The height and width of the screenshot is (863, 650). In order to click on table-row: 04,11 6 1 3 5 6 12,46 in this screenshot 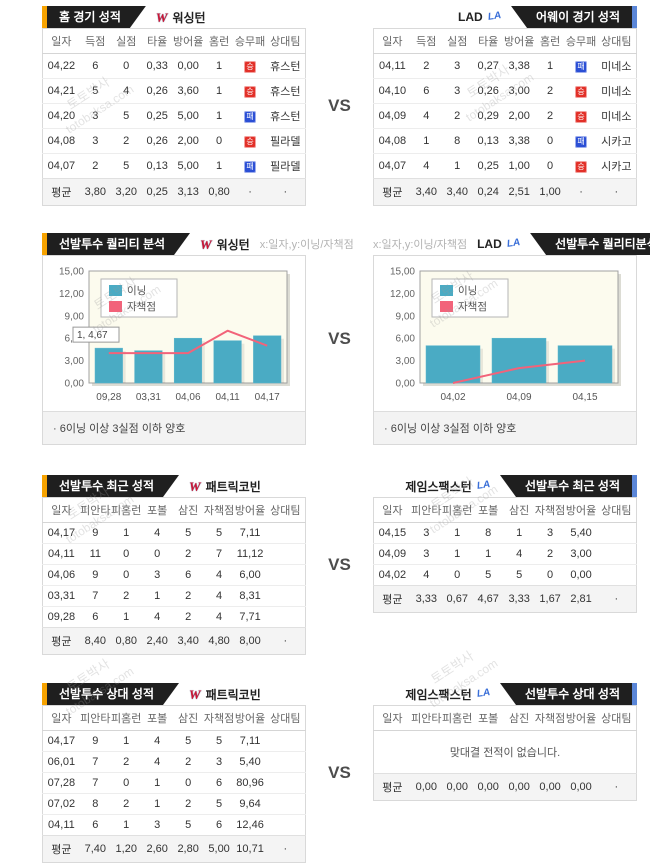, I will do `click(174, 825)`.